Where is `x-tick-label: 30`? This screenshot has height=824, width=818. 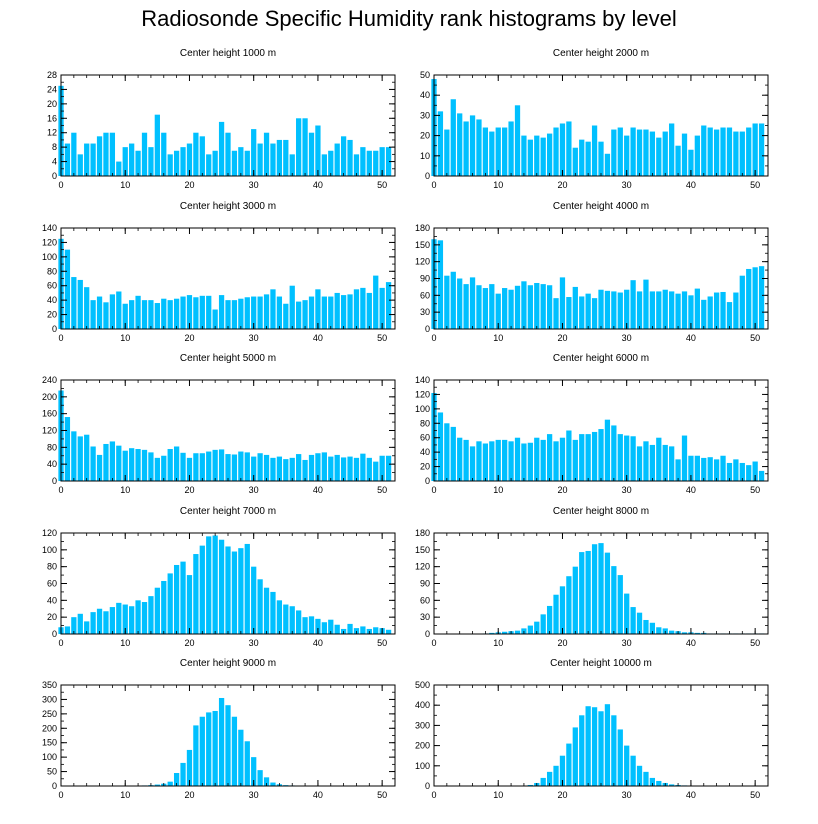 x-tick-label: 30 is located at coordinates (627, 795).